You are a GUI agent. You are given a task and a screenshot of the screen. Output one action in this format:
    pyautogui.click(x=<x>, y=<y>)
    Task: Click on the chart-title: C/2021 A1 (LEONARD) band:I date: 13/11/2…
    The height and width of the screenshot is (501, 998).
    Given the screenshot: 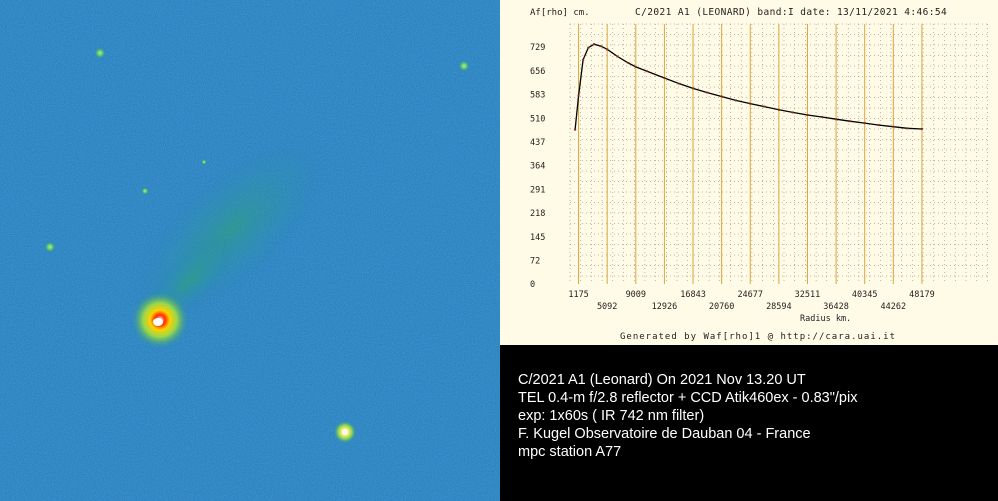 What is the action you would take?
    pyautogui.click(x=791, y=12)
    